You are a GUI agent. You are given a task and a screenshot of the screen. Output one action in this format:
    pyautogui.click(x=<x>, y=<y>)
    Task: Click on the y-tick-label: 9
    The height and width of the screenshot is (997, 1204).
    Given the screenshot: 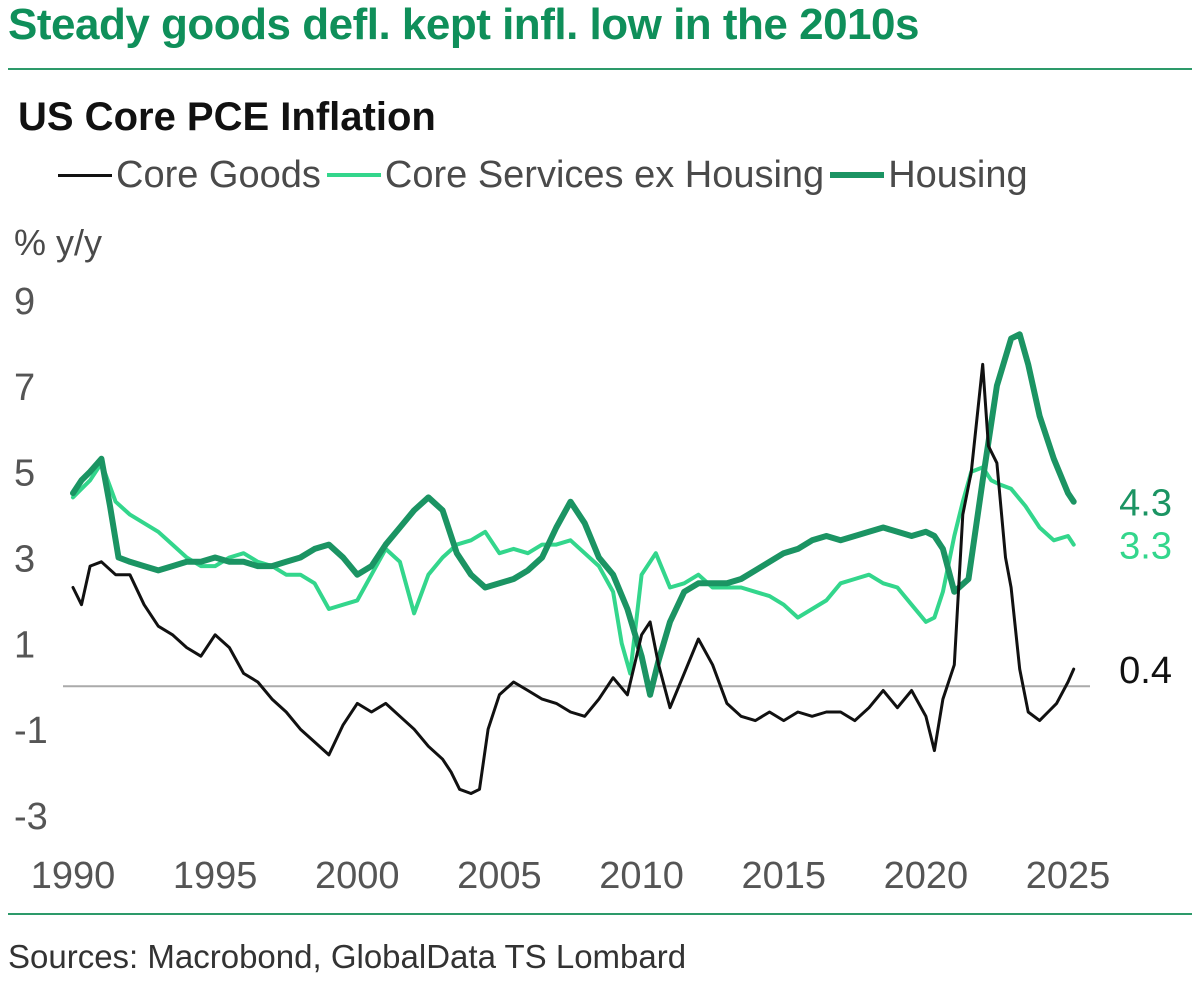 What is the action you would take?
    pyautogui.click(x=24, y=302)
    